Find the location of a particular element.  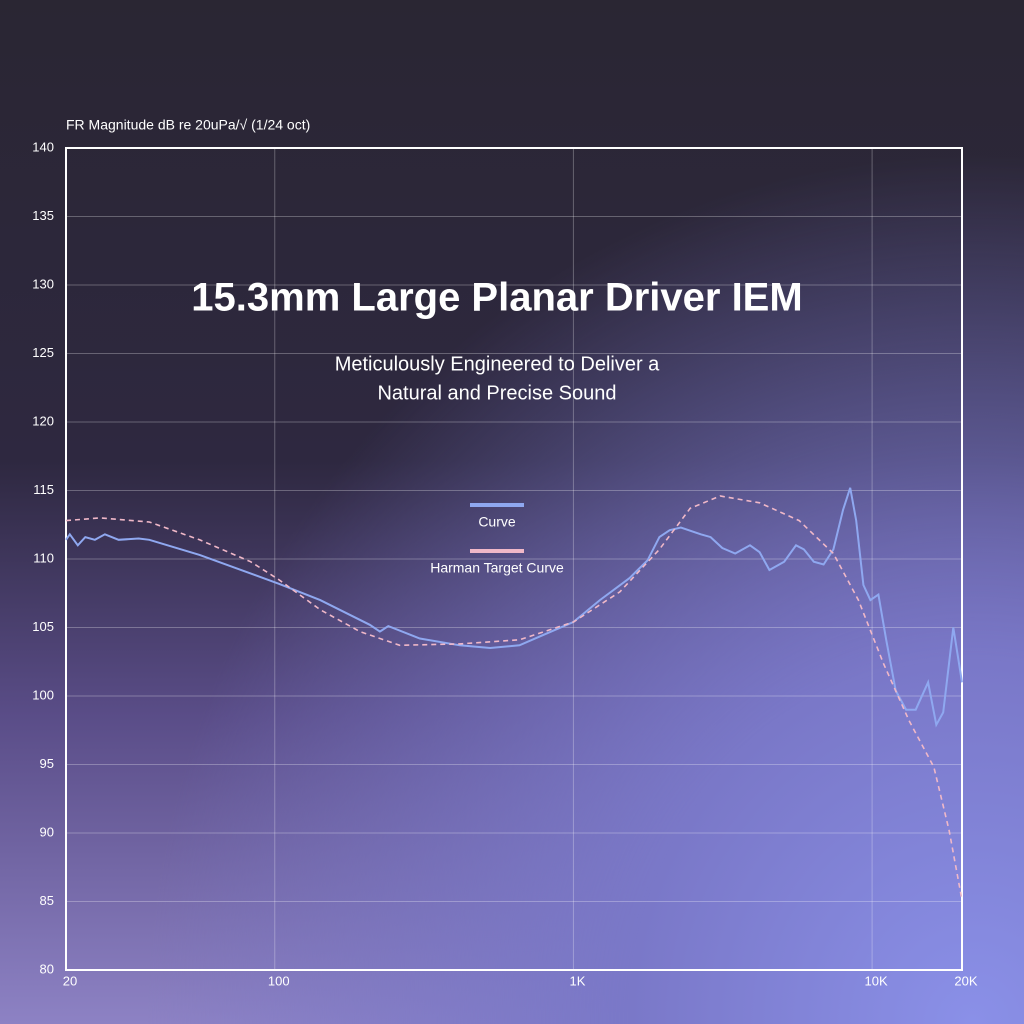

subtitle: Natural and Precise Sound is located at coordinates (496, 393).